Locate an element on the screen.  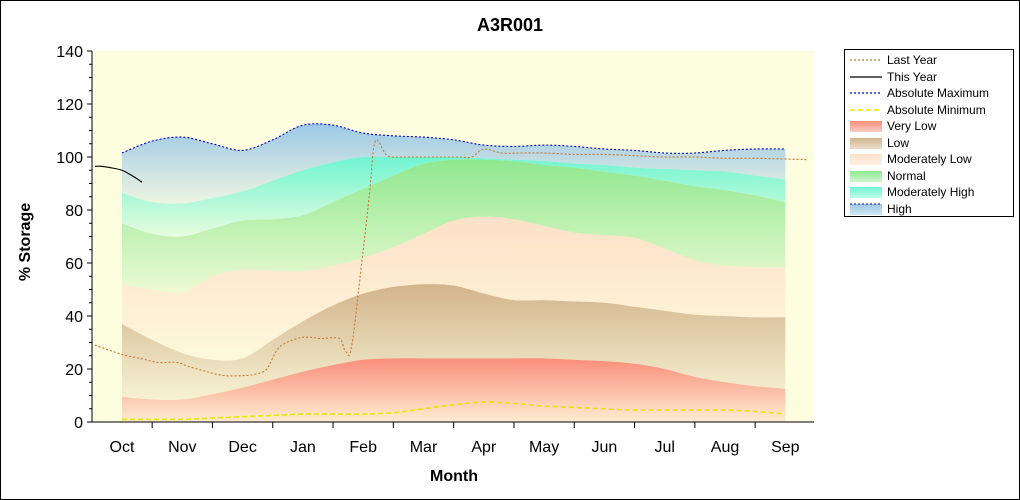
y-tick-label: 20 is located at coordinates (74, 370).